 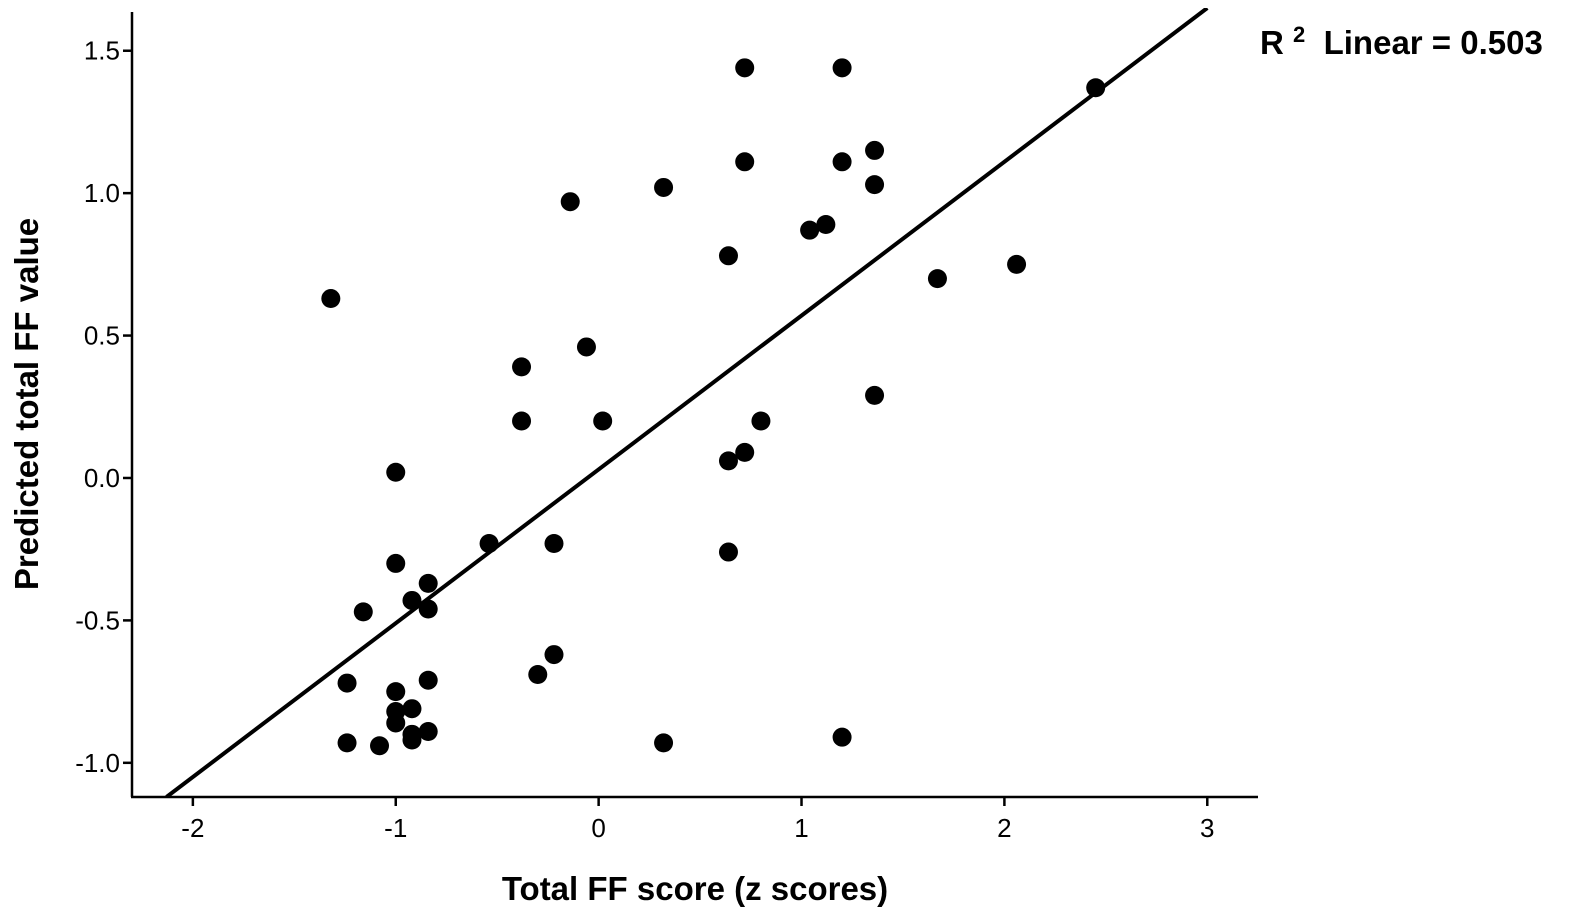 I want to click on x-tick-label: 2, so click(x=1004, y=828).